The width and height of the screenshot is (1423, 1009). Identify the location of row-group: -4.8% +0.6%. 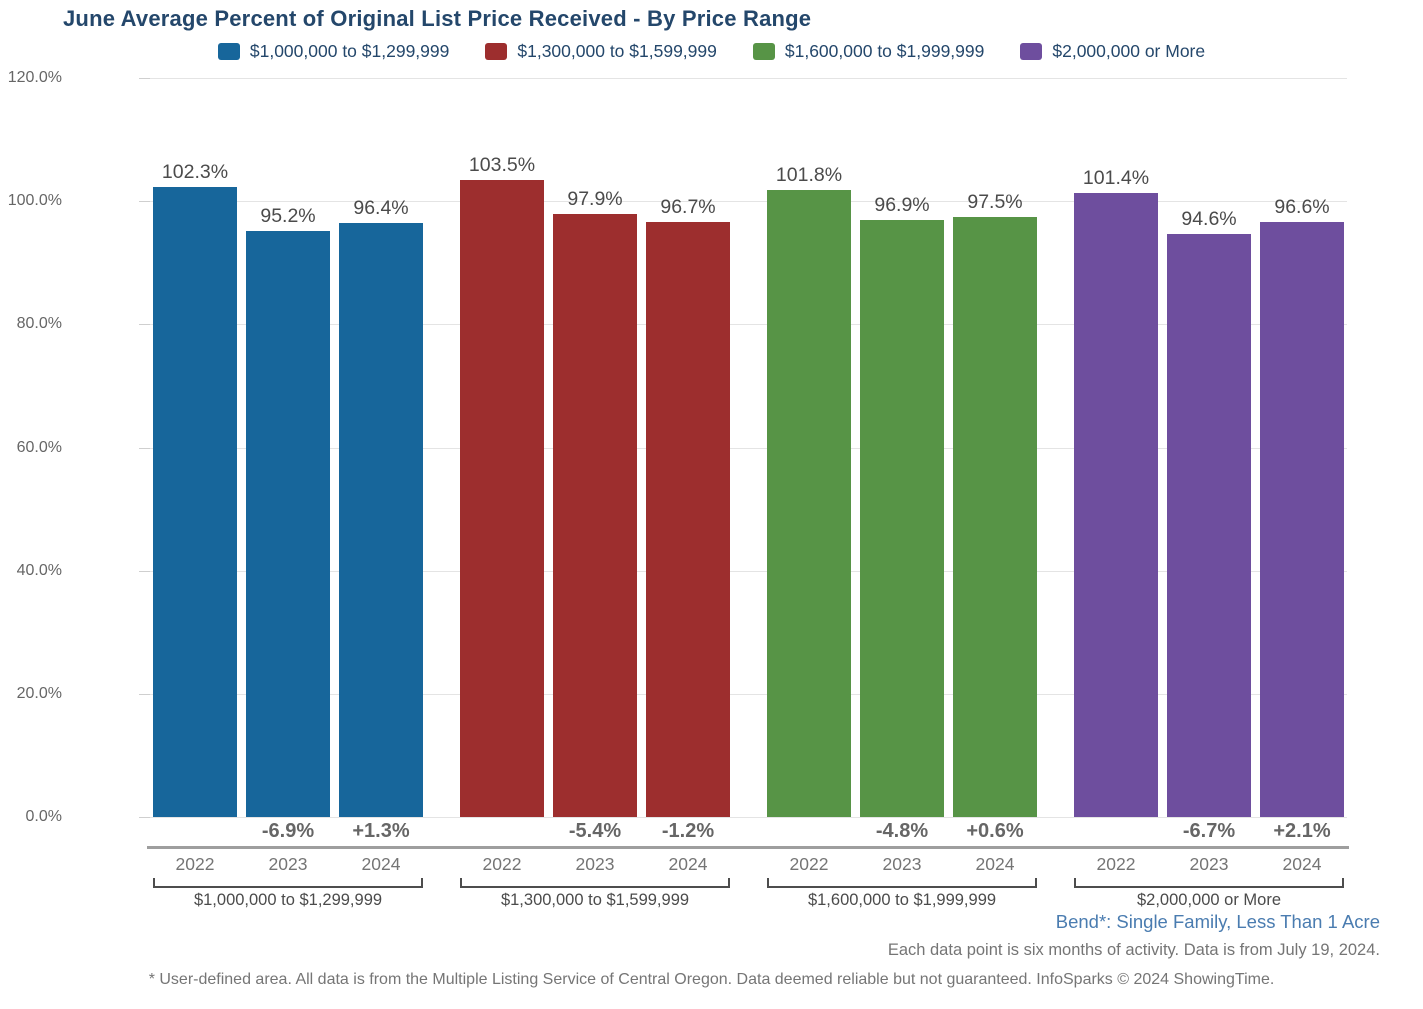
(902, 831).